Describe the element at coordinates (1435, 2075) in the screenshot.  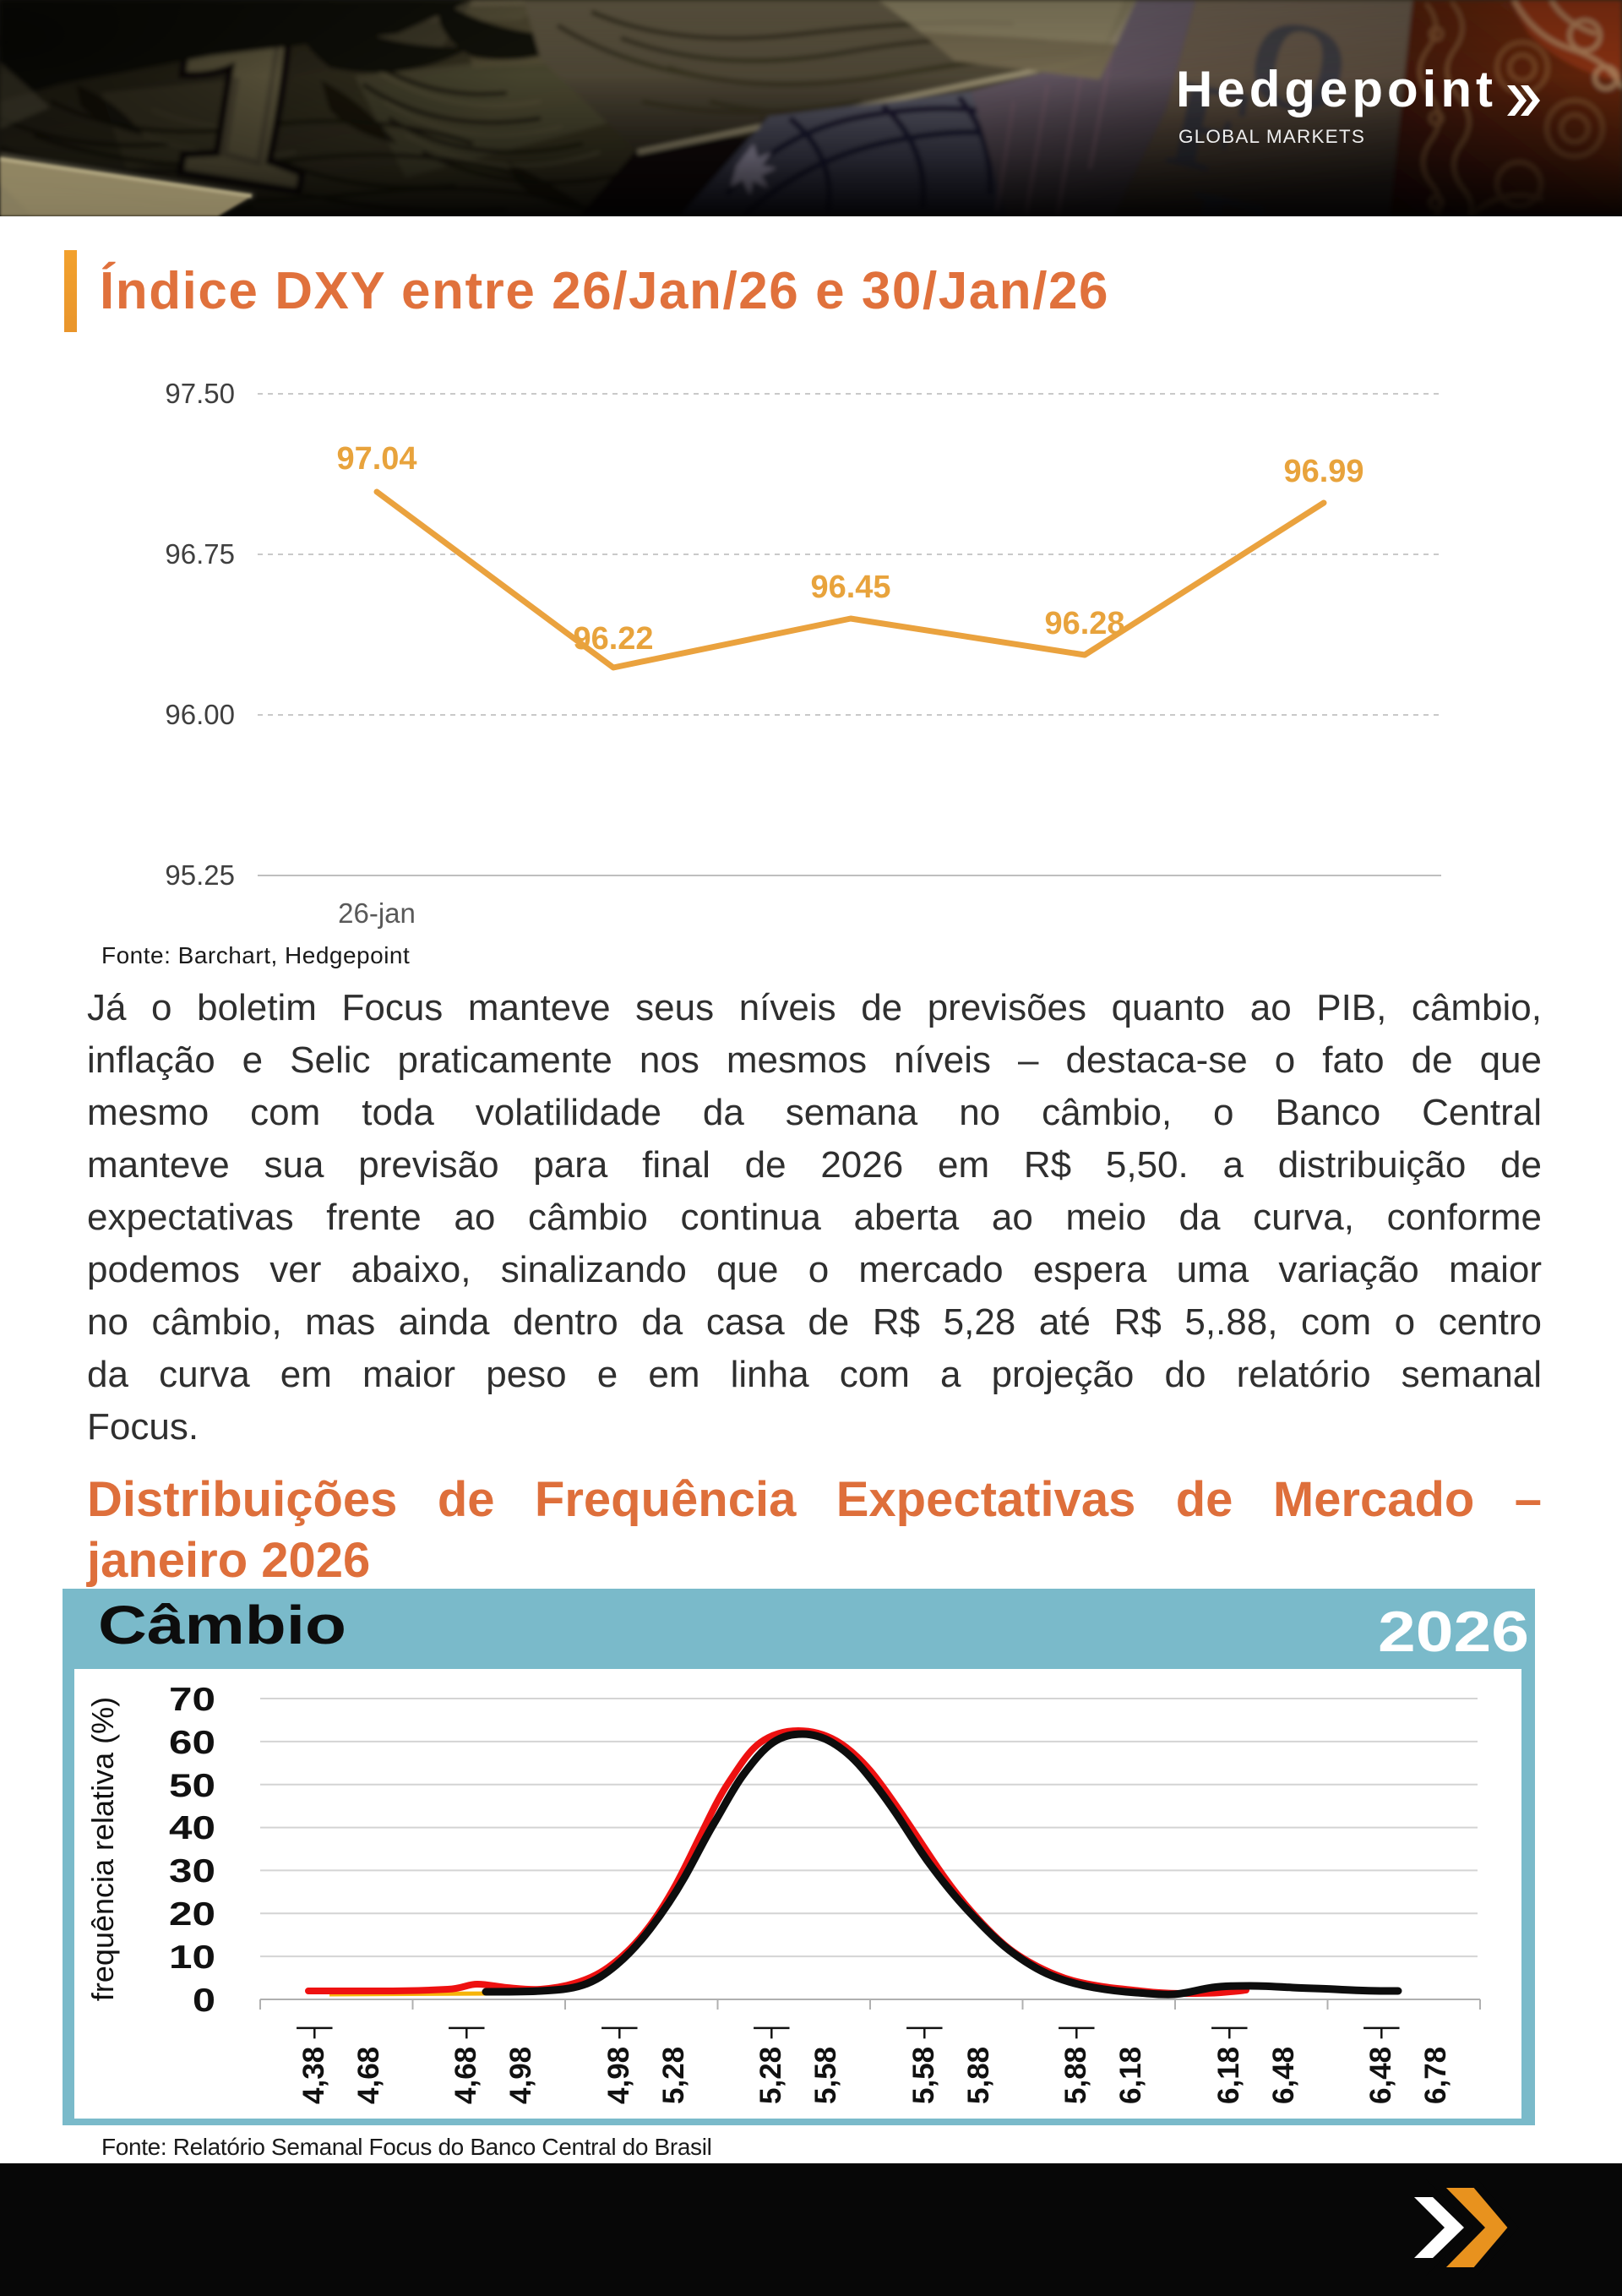
I see `svg-text: 6,78` at that location.